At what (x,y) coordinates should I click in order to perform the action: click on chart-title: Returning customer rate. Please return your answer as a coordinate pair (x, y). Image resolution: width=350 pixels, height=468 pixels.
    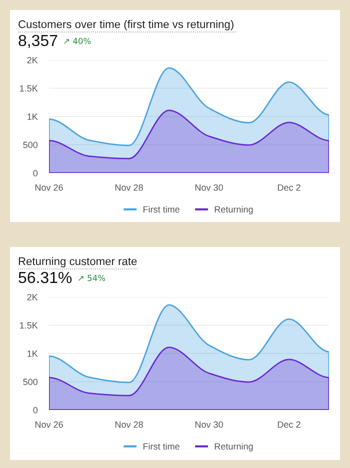
    Looking at the image, I should click on (77, 262).